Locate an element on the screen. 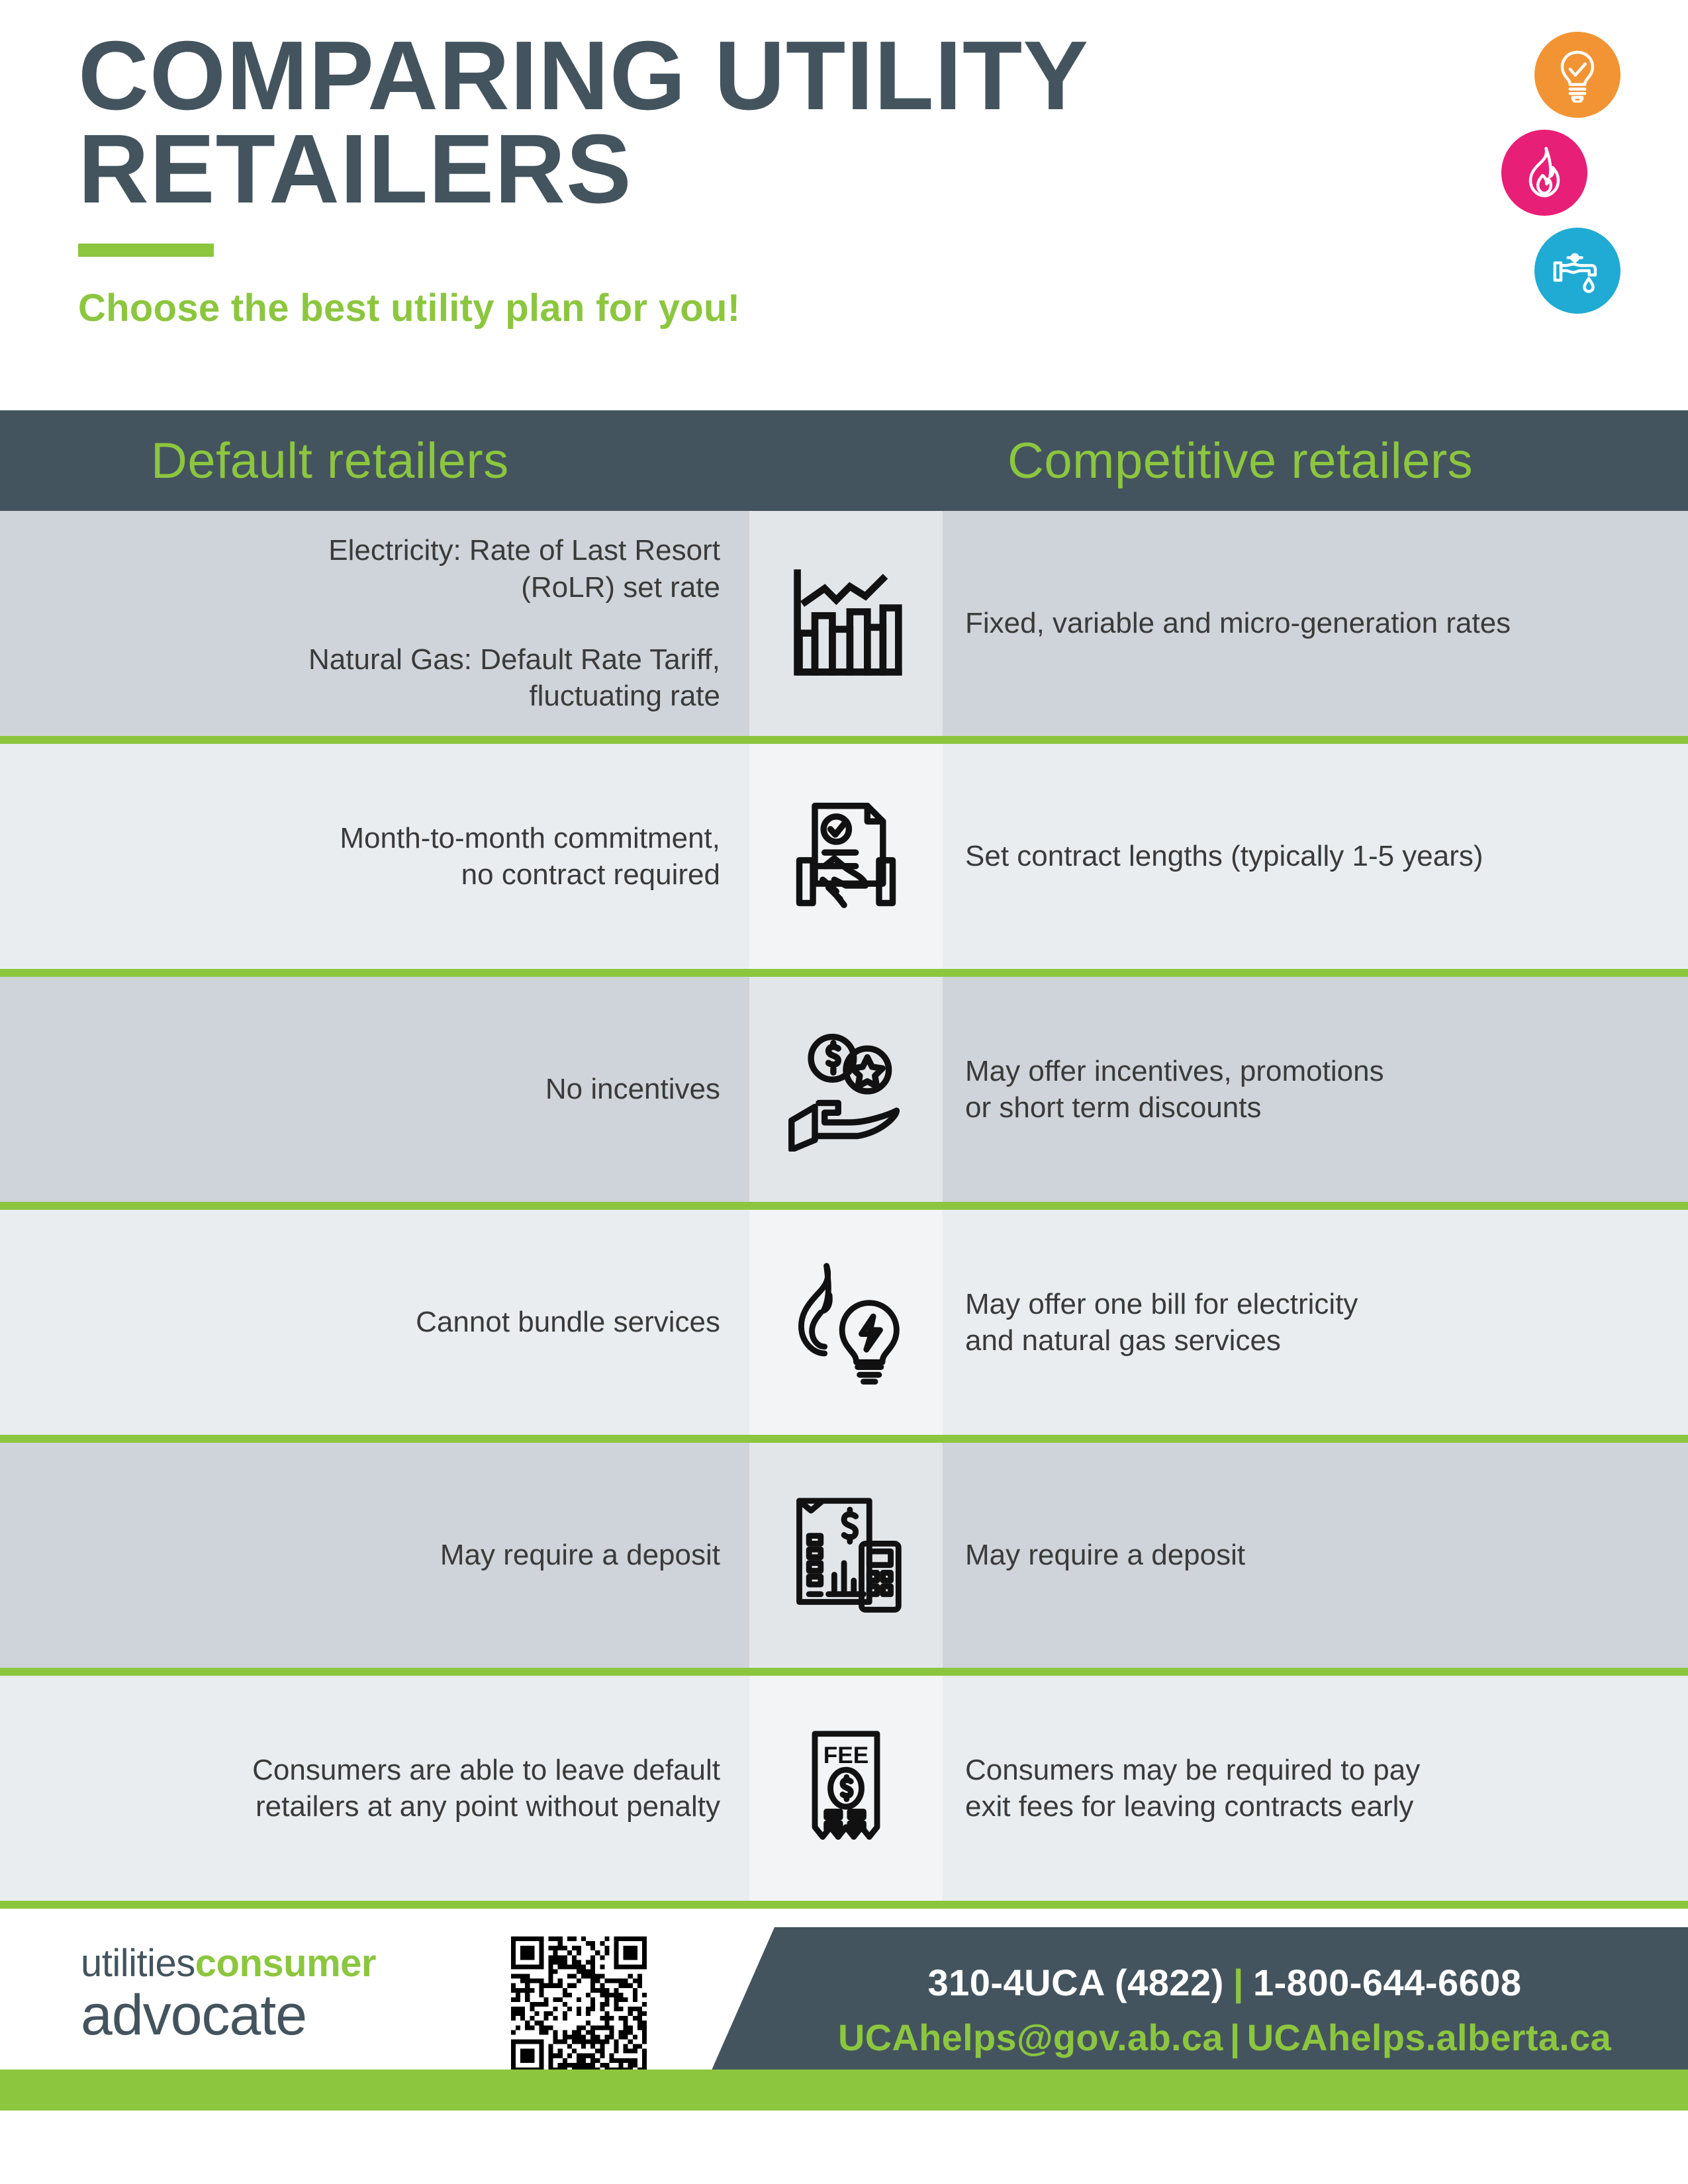  fee-receipt-icon: FEE is located at coordinates (846, 1789).